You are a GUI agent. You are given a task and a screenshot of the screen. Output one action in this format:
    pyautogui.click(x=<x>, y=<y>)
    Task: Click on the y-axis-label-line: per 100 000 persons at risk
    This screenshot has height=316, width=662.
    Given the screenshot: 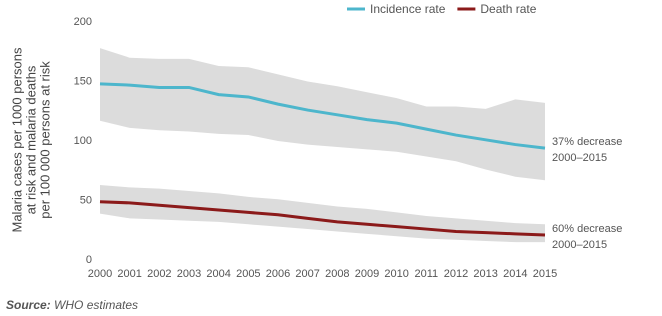 What is the action you would take?
    pyautogui.click(x=44, y=140)
    